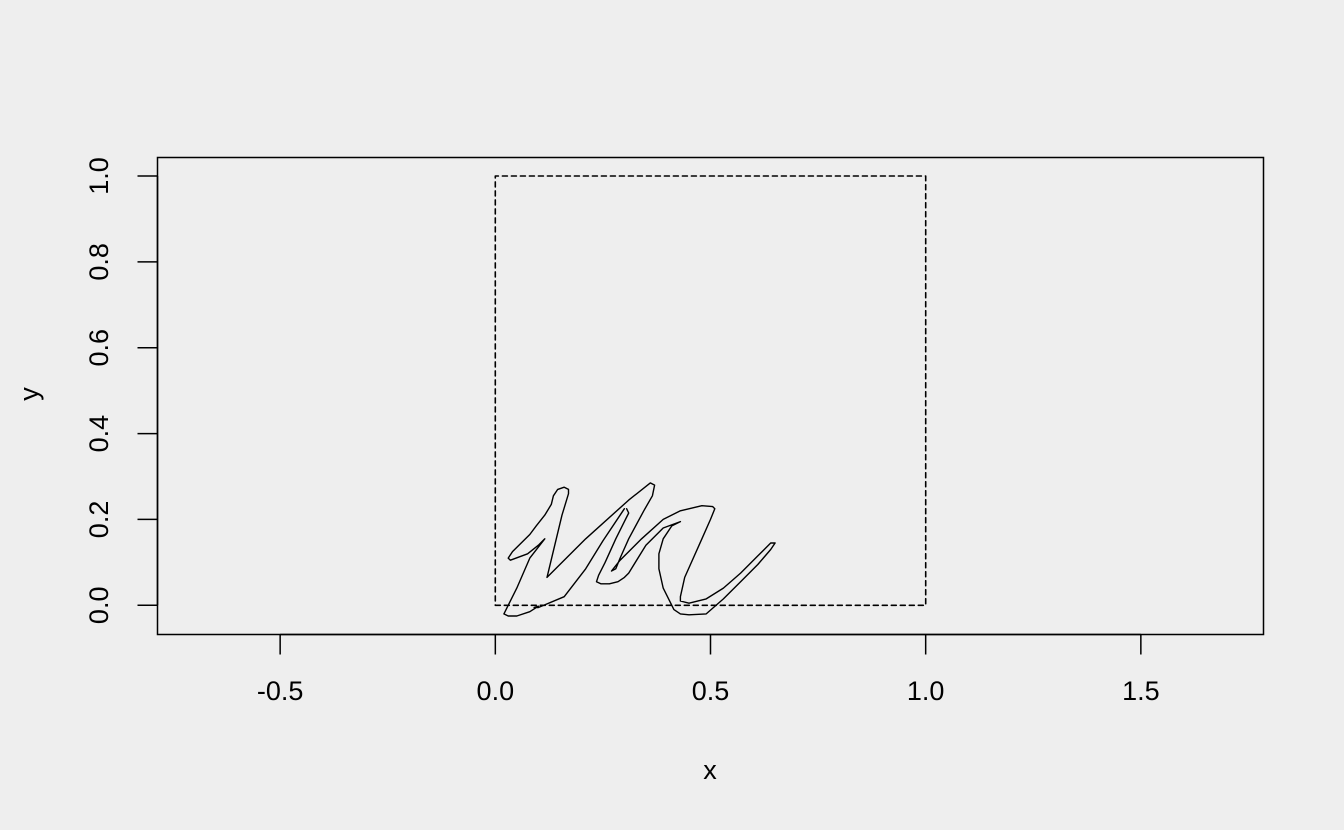 This screenshot has height=830, width=1344. What do you see at coordinates (99, 262) in the screenshot?
I see `y-tick-label: 0.8` at bounding box center [99, 262].